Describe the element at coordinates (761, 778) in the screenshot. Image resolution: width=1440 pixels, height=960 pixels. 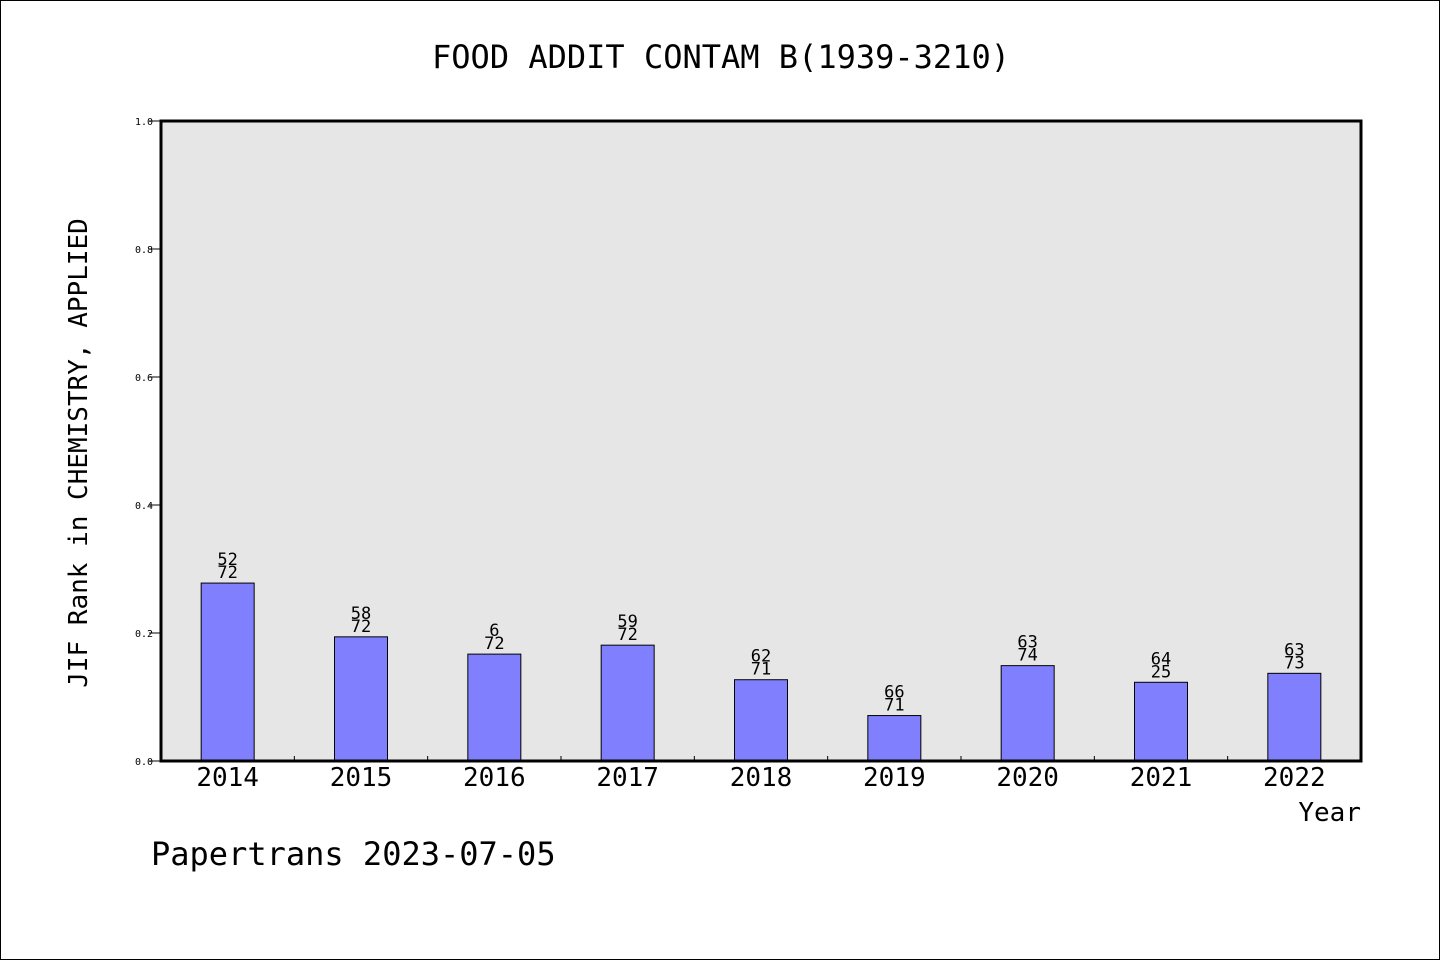
I see `x-tick-label: 2018` at that location.